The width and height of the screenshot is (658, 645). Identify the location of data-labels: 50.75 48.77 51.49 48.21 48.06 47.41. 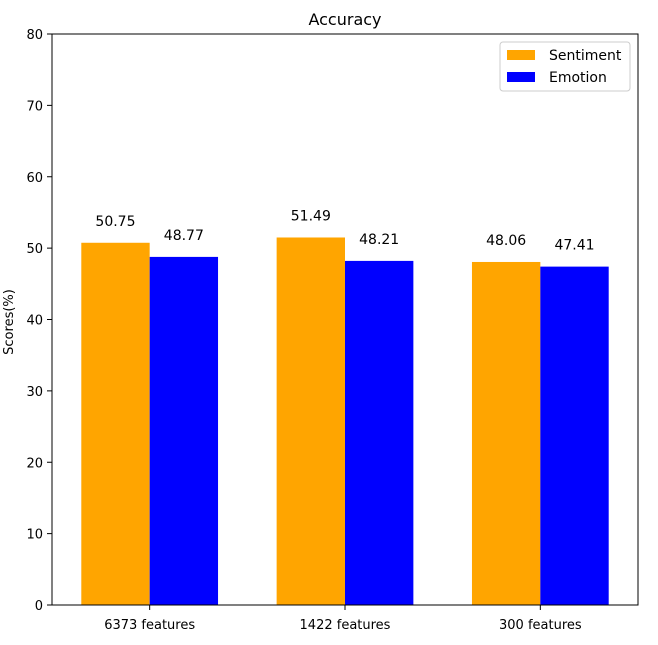
(344, 230).